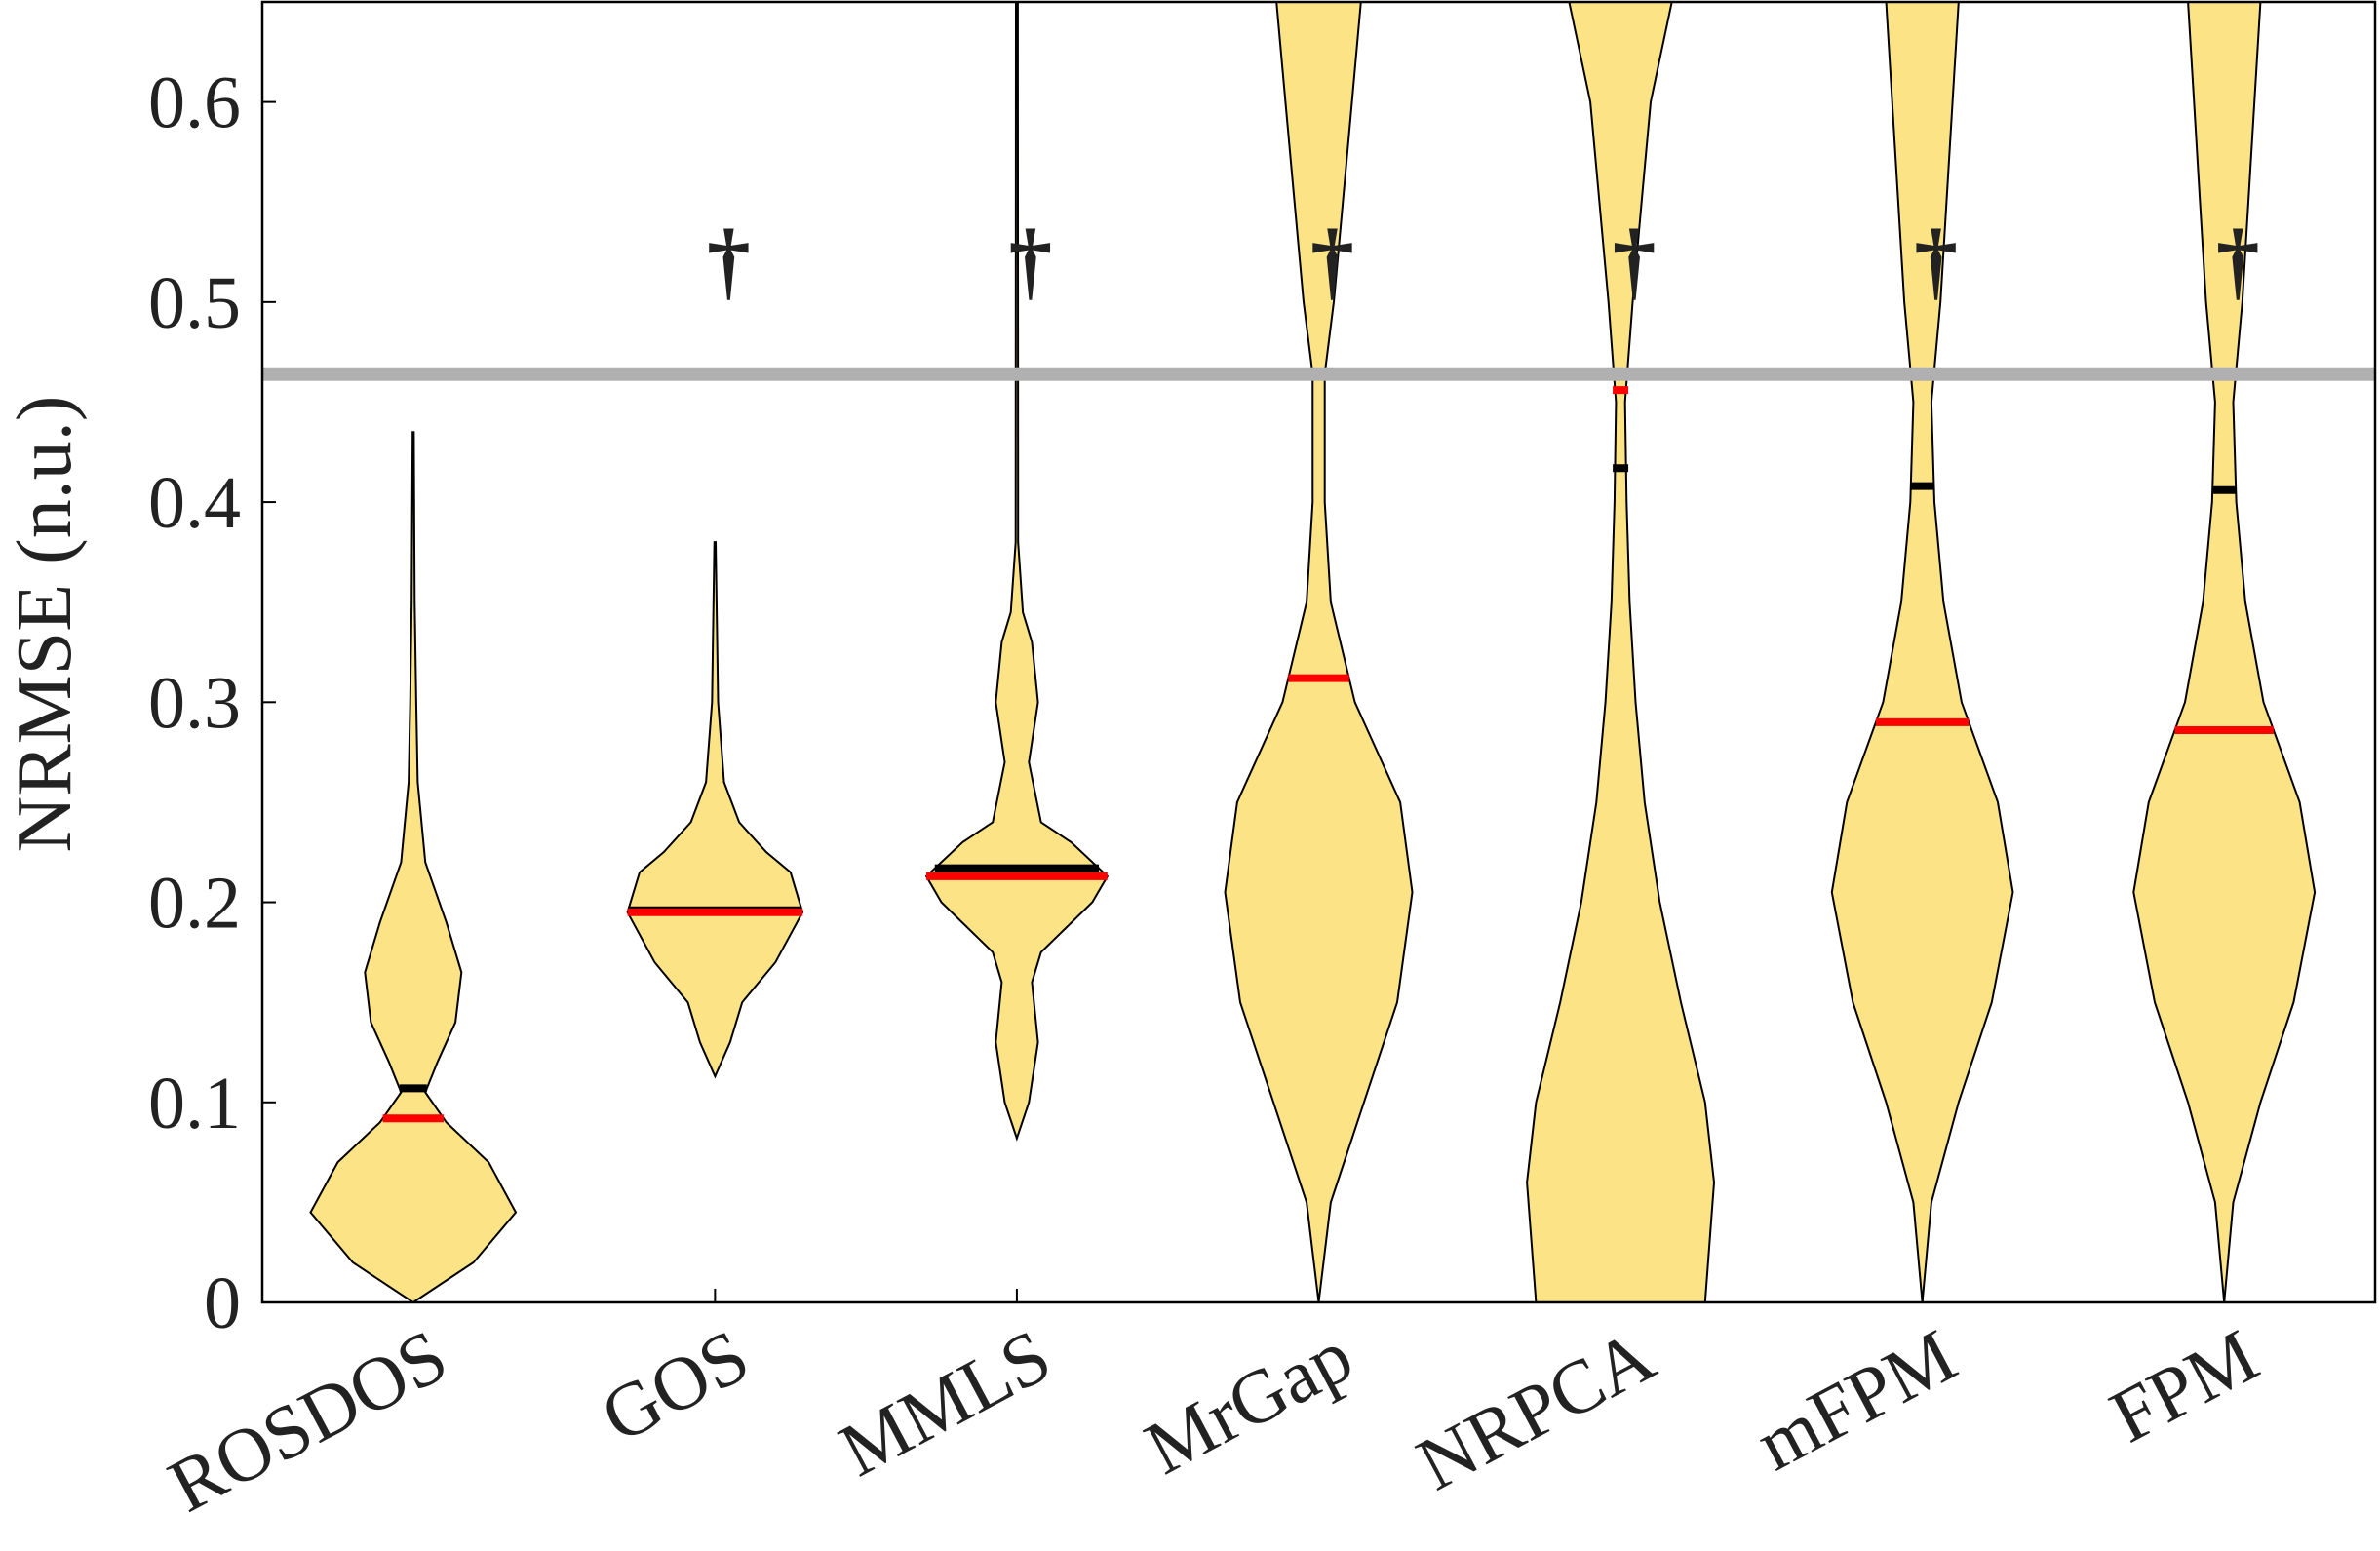 This screenshot has height=1551, width=2380. I want to click on y-axis-label: NRMSE (n.u.), so click(45, 624).